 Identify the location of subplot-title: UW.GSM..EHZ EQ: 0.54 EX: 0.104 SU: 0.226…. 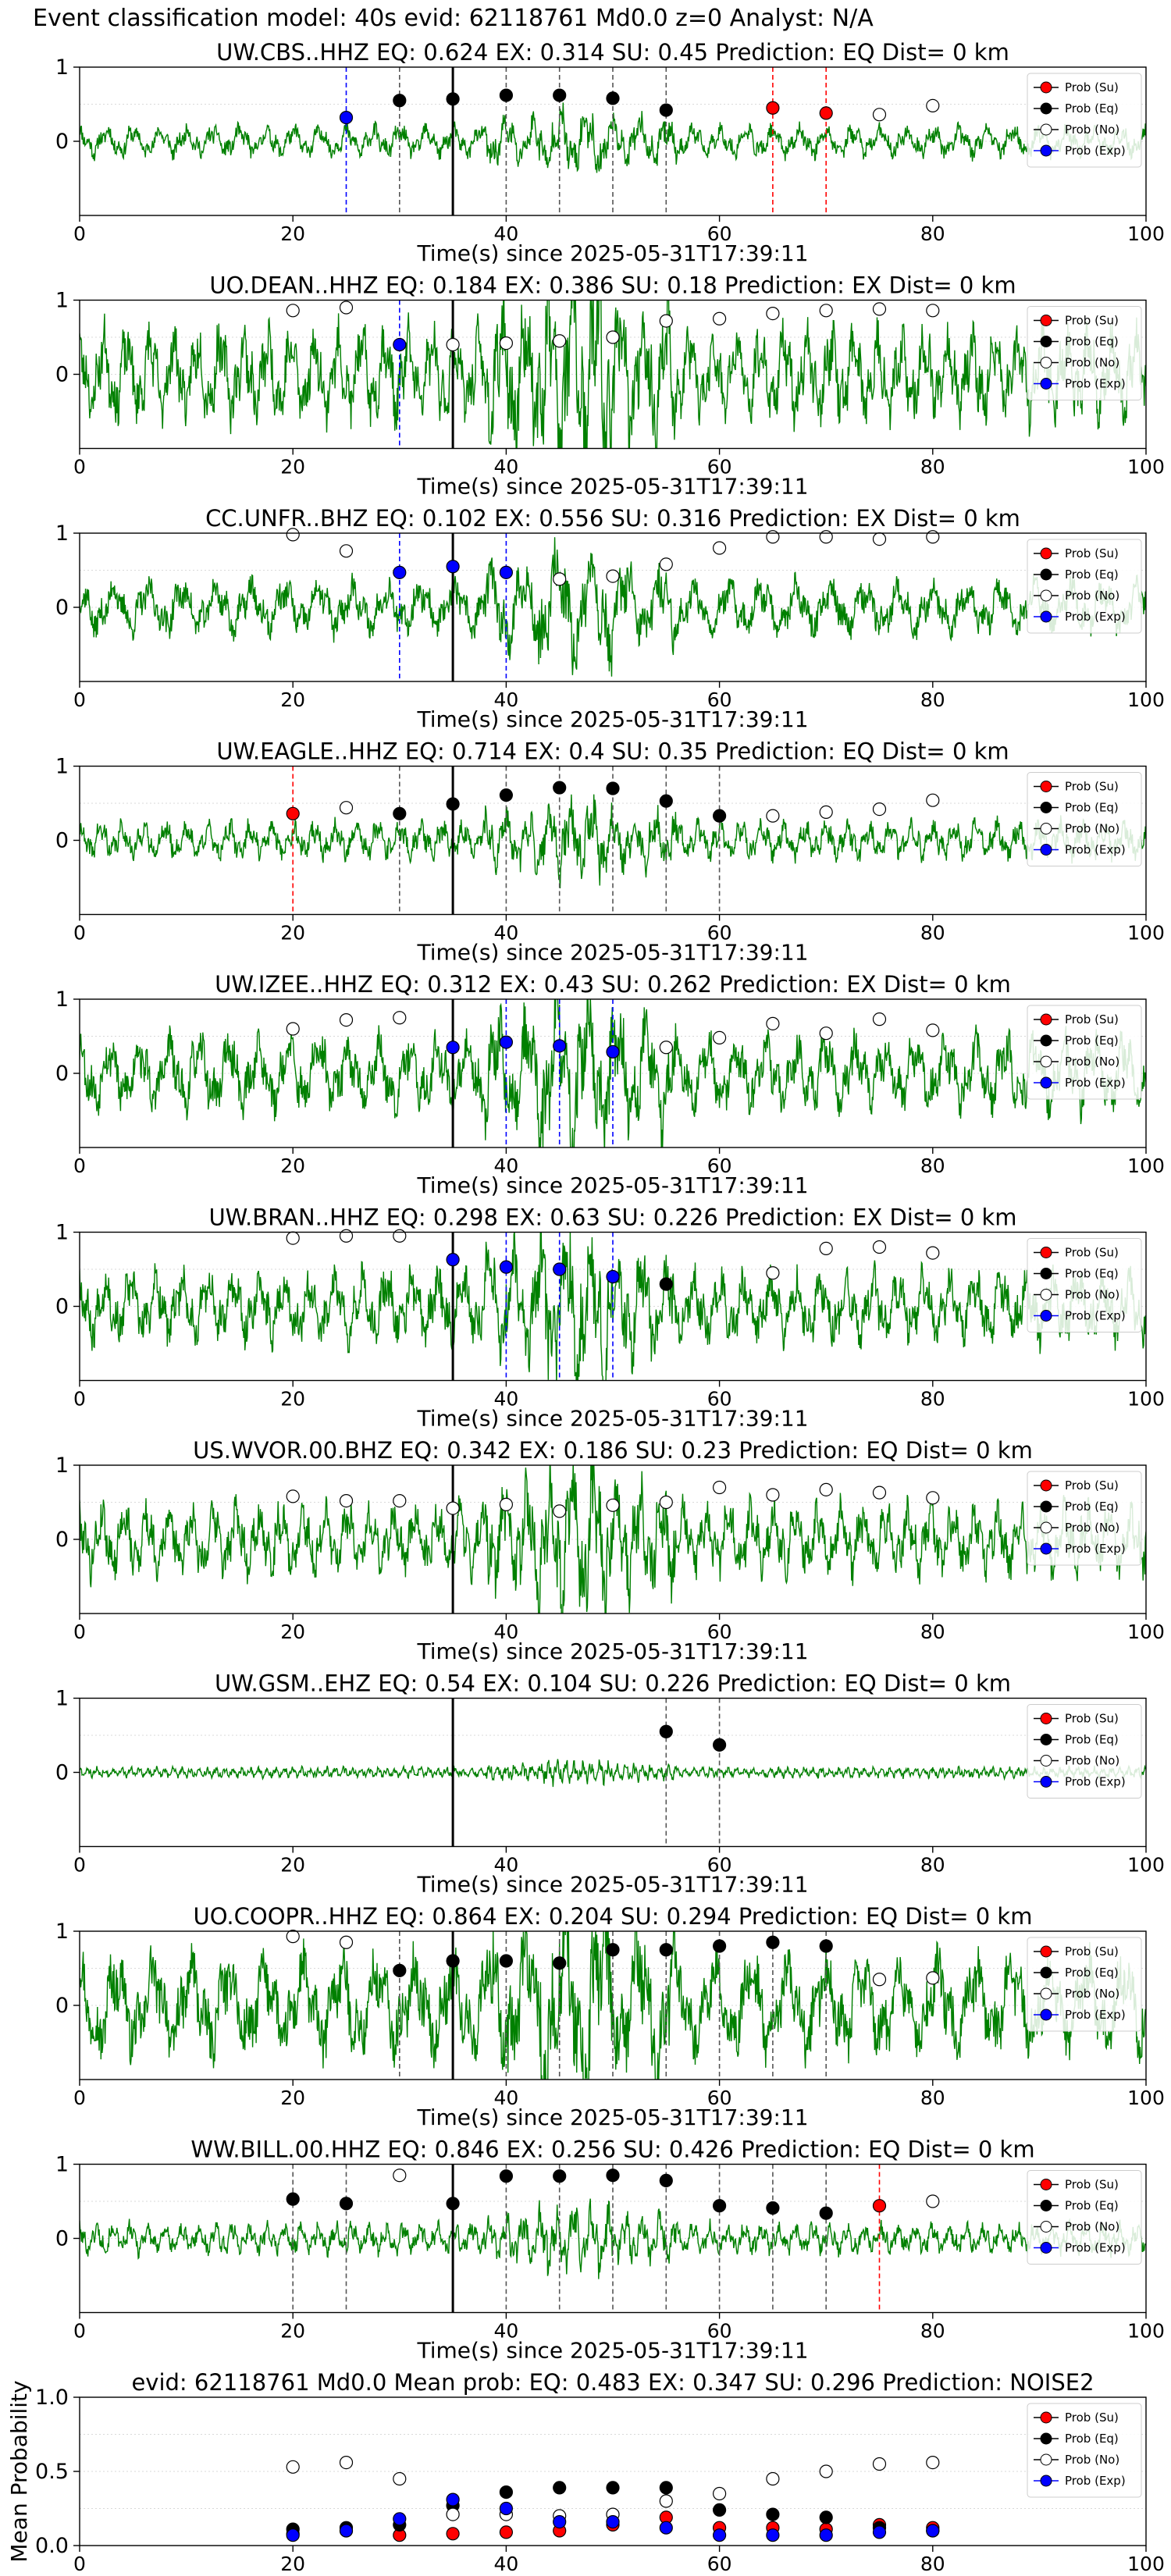
(613, 1683).